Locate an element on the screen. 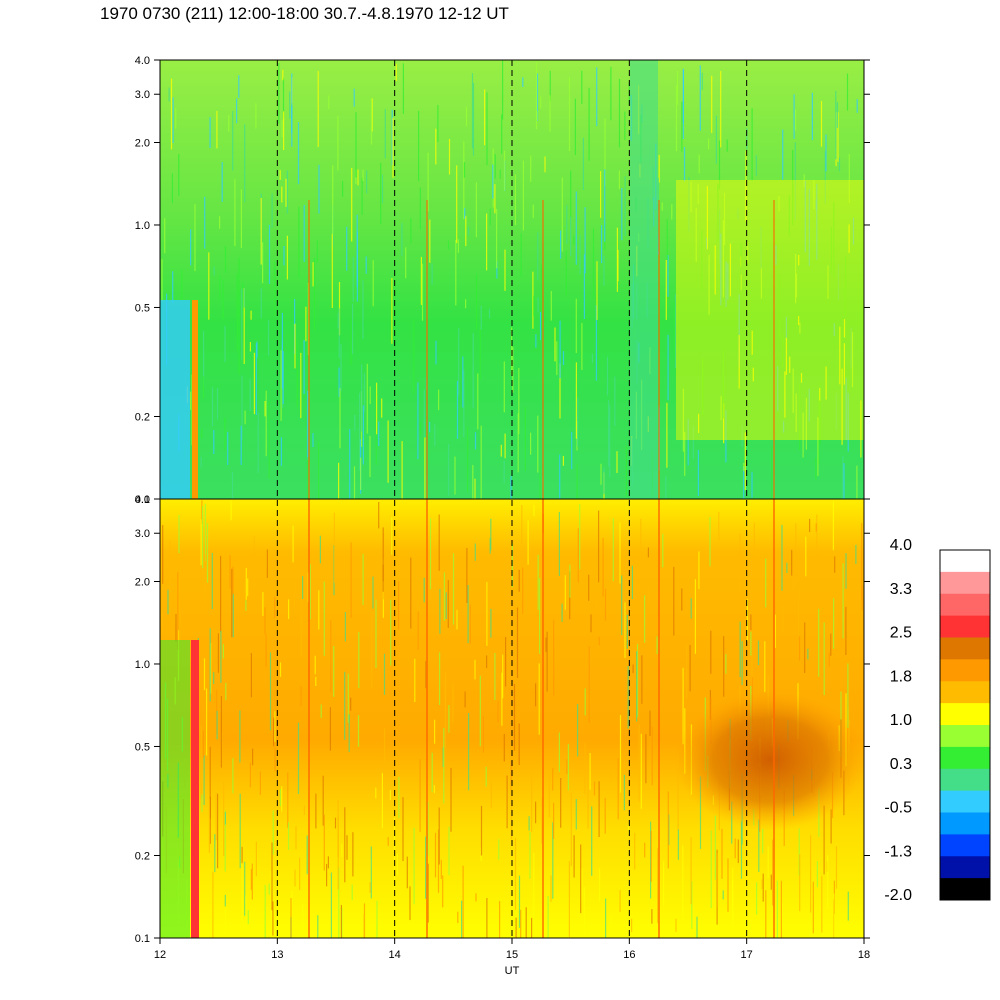 The image size is (1000, 1000). x-tick-label: 17 is located at coordinates (747, 955).